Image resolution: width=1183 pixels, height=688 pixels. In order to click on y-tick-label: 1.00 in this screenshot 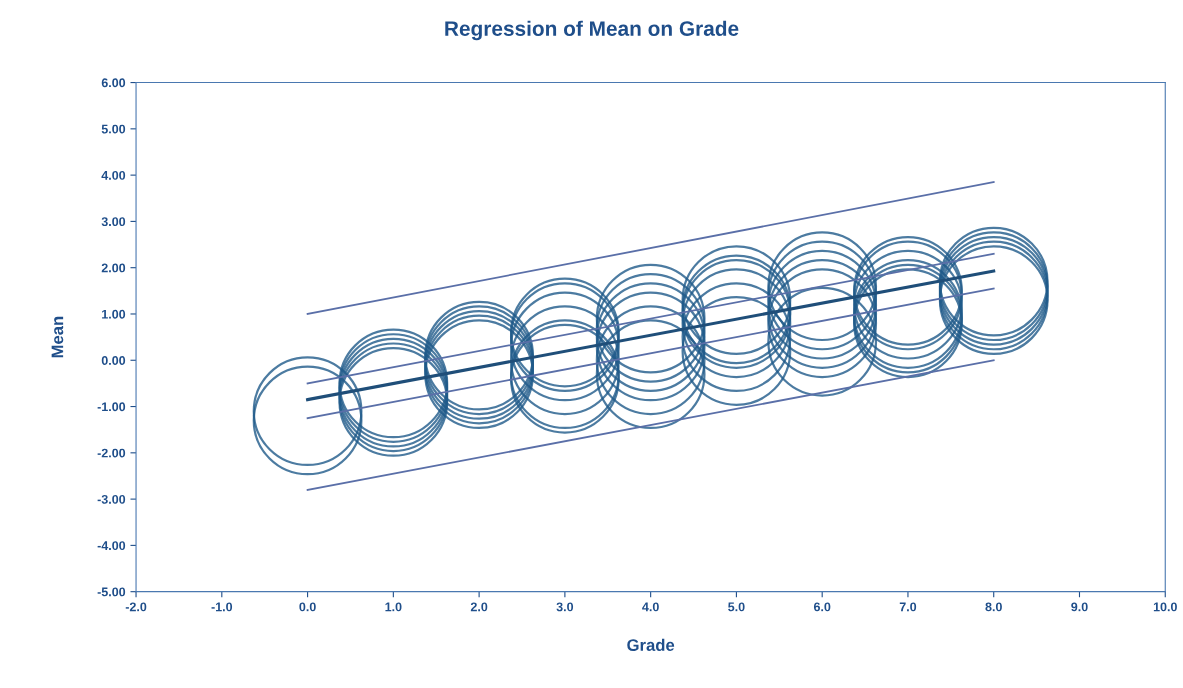, I will do `click(114, 314)`.